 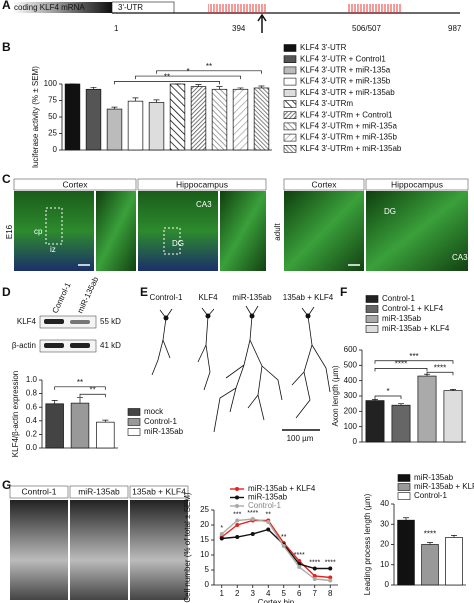 I want to click on y-tick-label: 400, so click(x=351, y=380).